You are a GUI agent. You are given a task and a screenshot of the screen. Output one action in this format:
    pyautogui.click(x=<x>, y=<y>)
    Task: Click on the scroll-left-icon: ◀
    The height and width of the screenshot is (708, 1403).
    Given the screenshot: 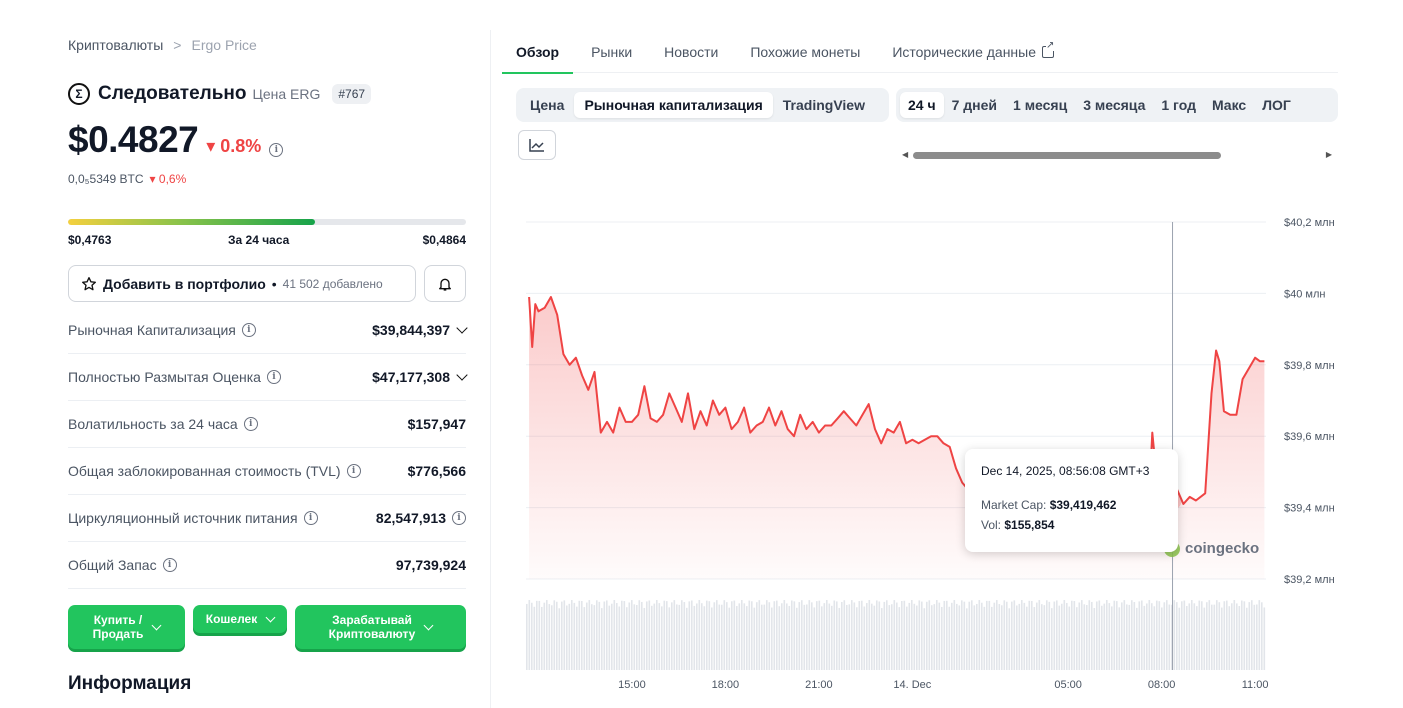 What is the action you would take?
    pyautogui.click(x=905, y=154)
    